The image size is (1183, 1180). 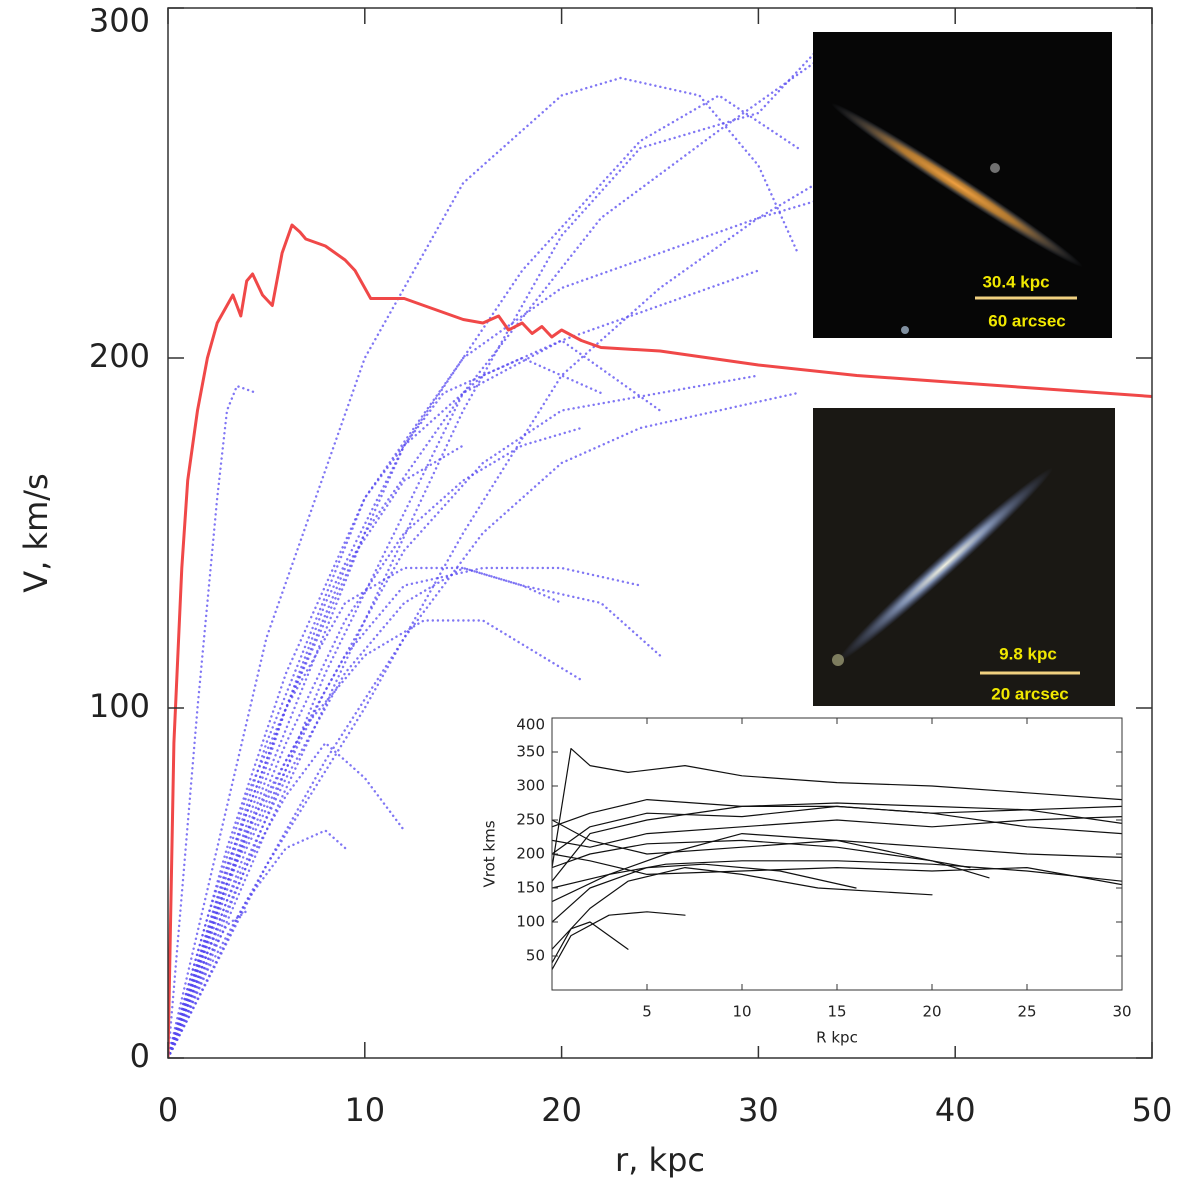 What do you see at coordinates (535, 956) in the screenshot?
I see `y-tick-label: 50` at bounding box center [535, 956].